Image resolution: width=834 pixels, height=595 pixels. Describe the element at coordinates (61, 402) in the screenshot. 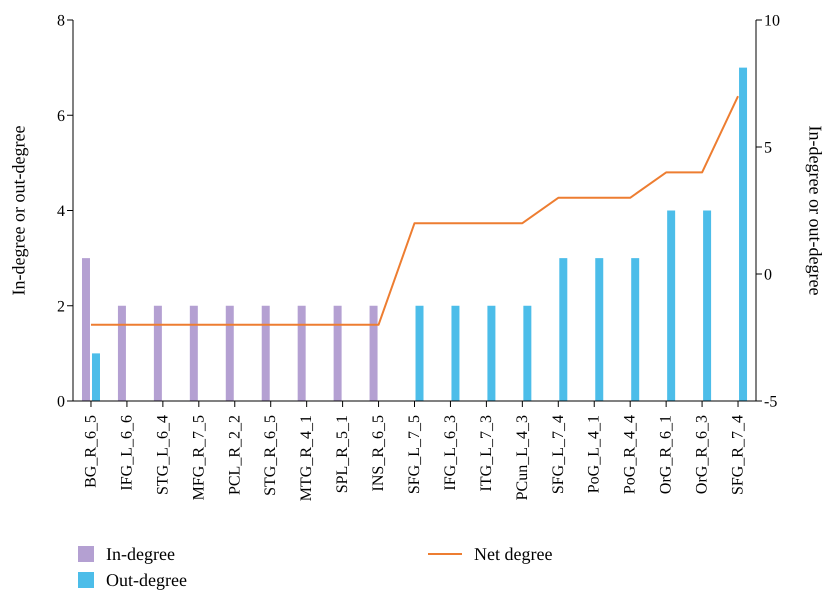

I see `y-tick-label: 0` at that location.